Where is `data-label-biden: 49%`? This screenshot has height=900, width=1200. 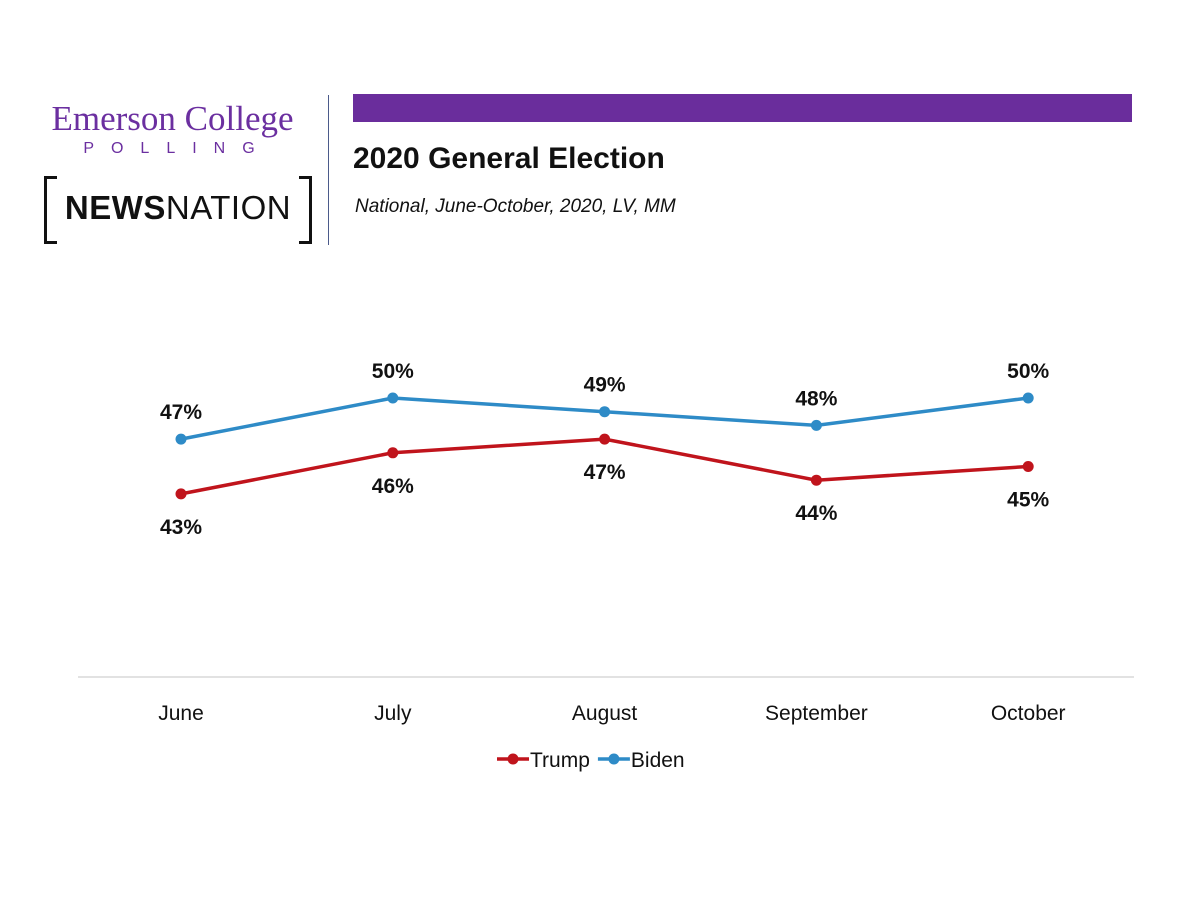
data-label-biden: 49% is located at coordinates (605, 385).